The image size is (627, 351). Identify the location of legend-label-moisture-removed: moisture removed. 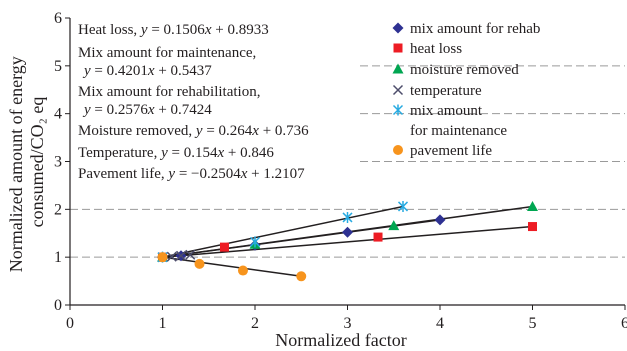
(464, 70).